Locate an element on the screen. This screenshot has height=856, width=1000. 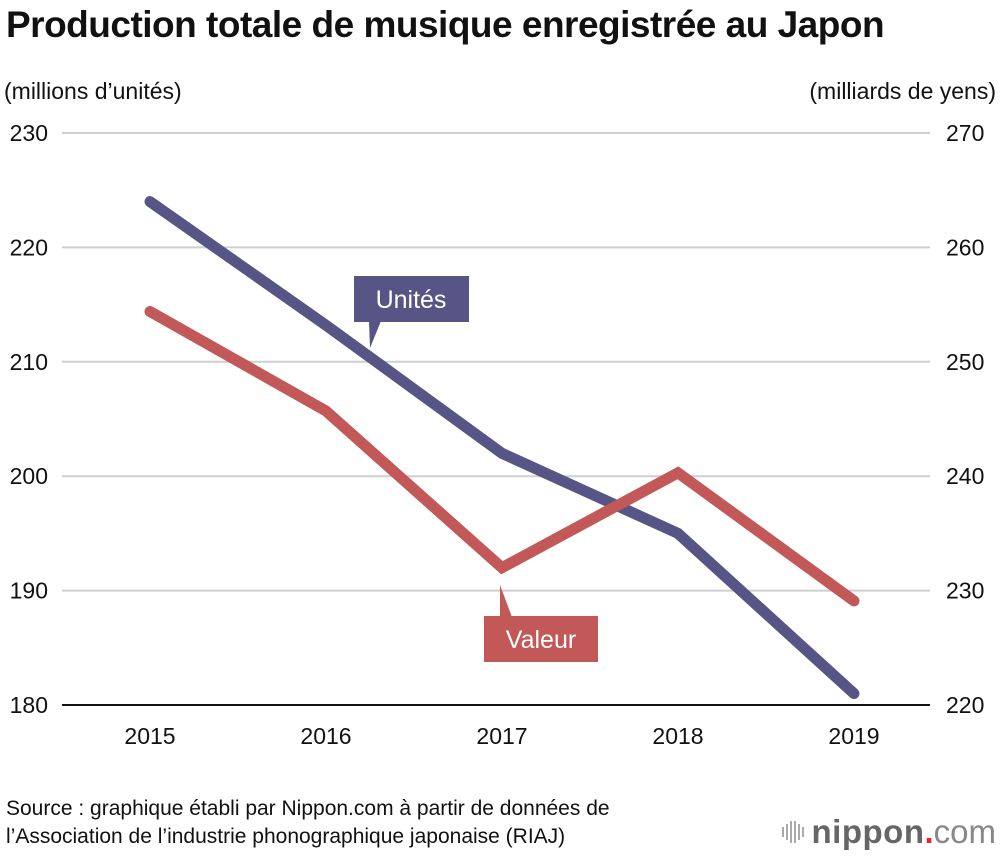
left-axis-tick-label: 200 is located at coordinates (29, 476).